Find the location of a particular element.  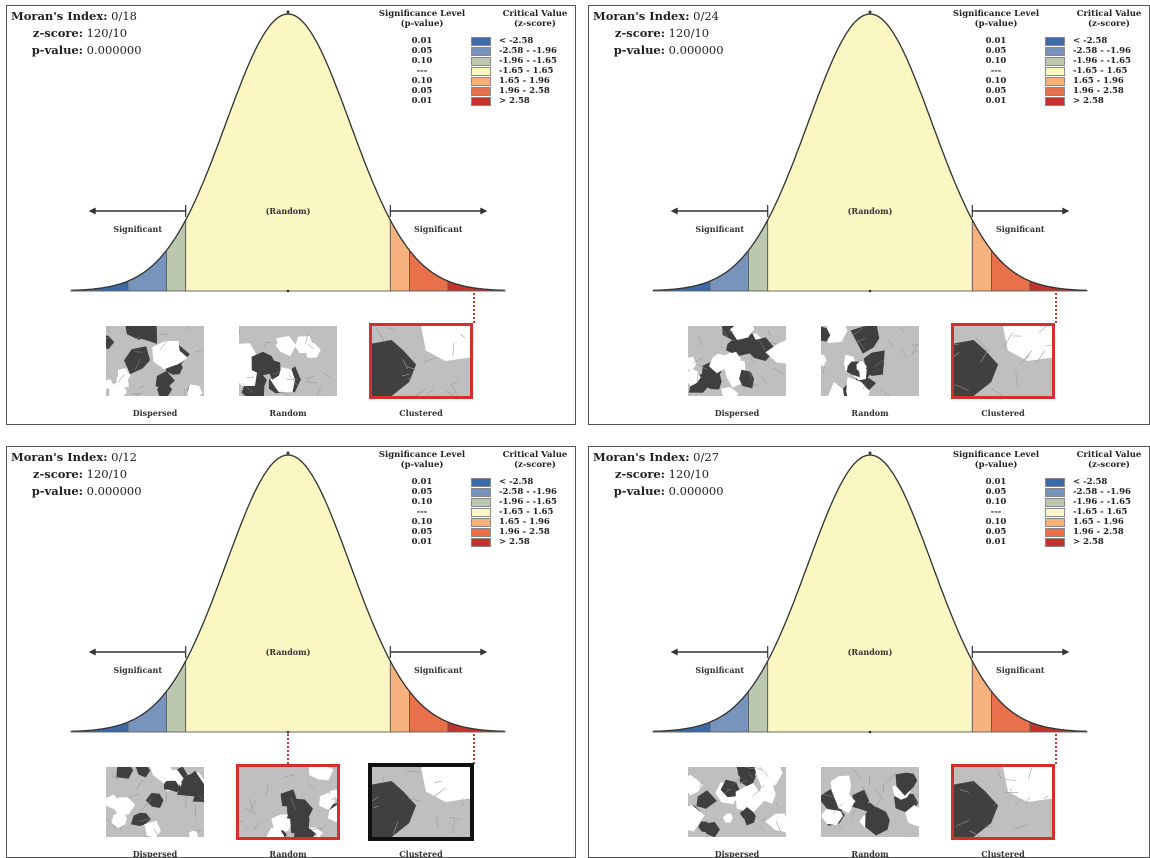

legend-critical-value: 1.65 - 1.96 is located at coordinates (524, 81).